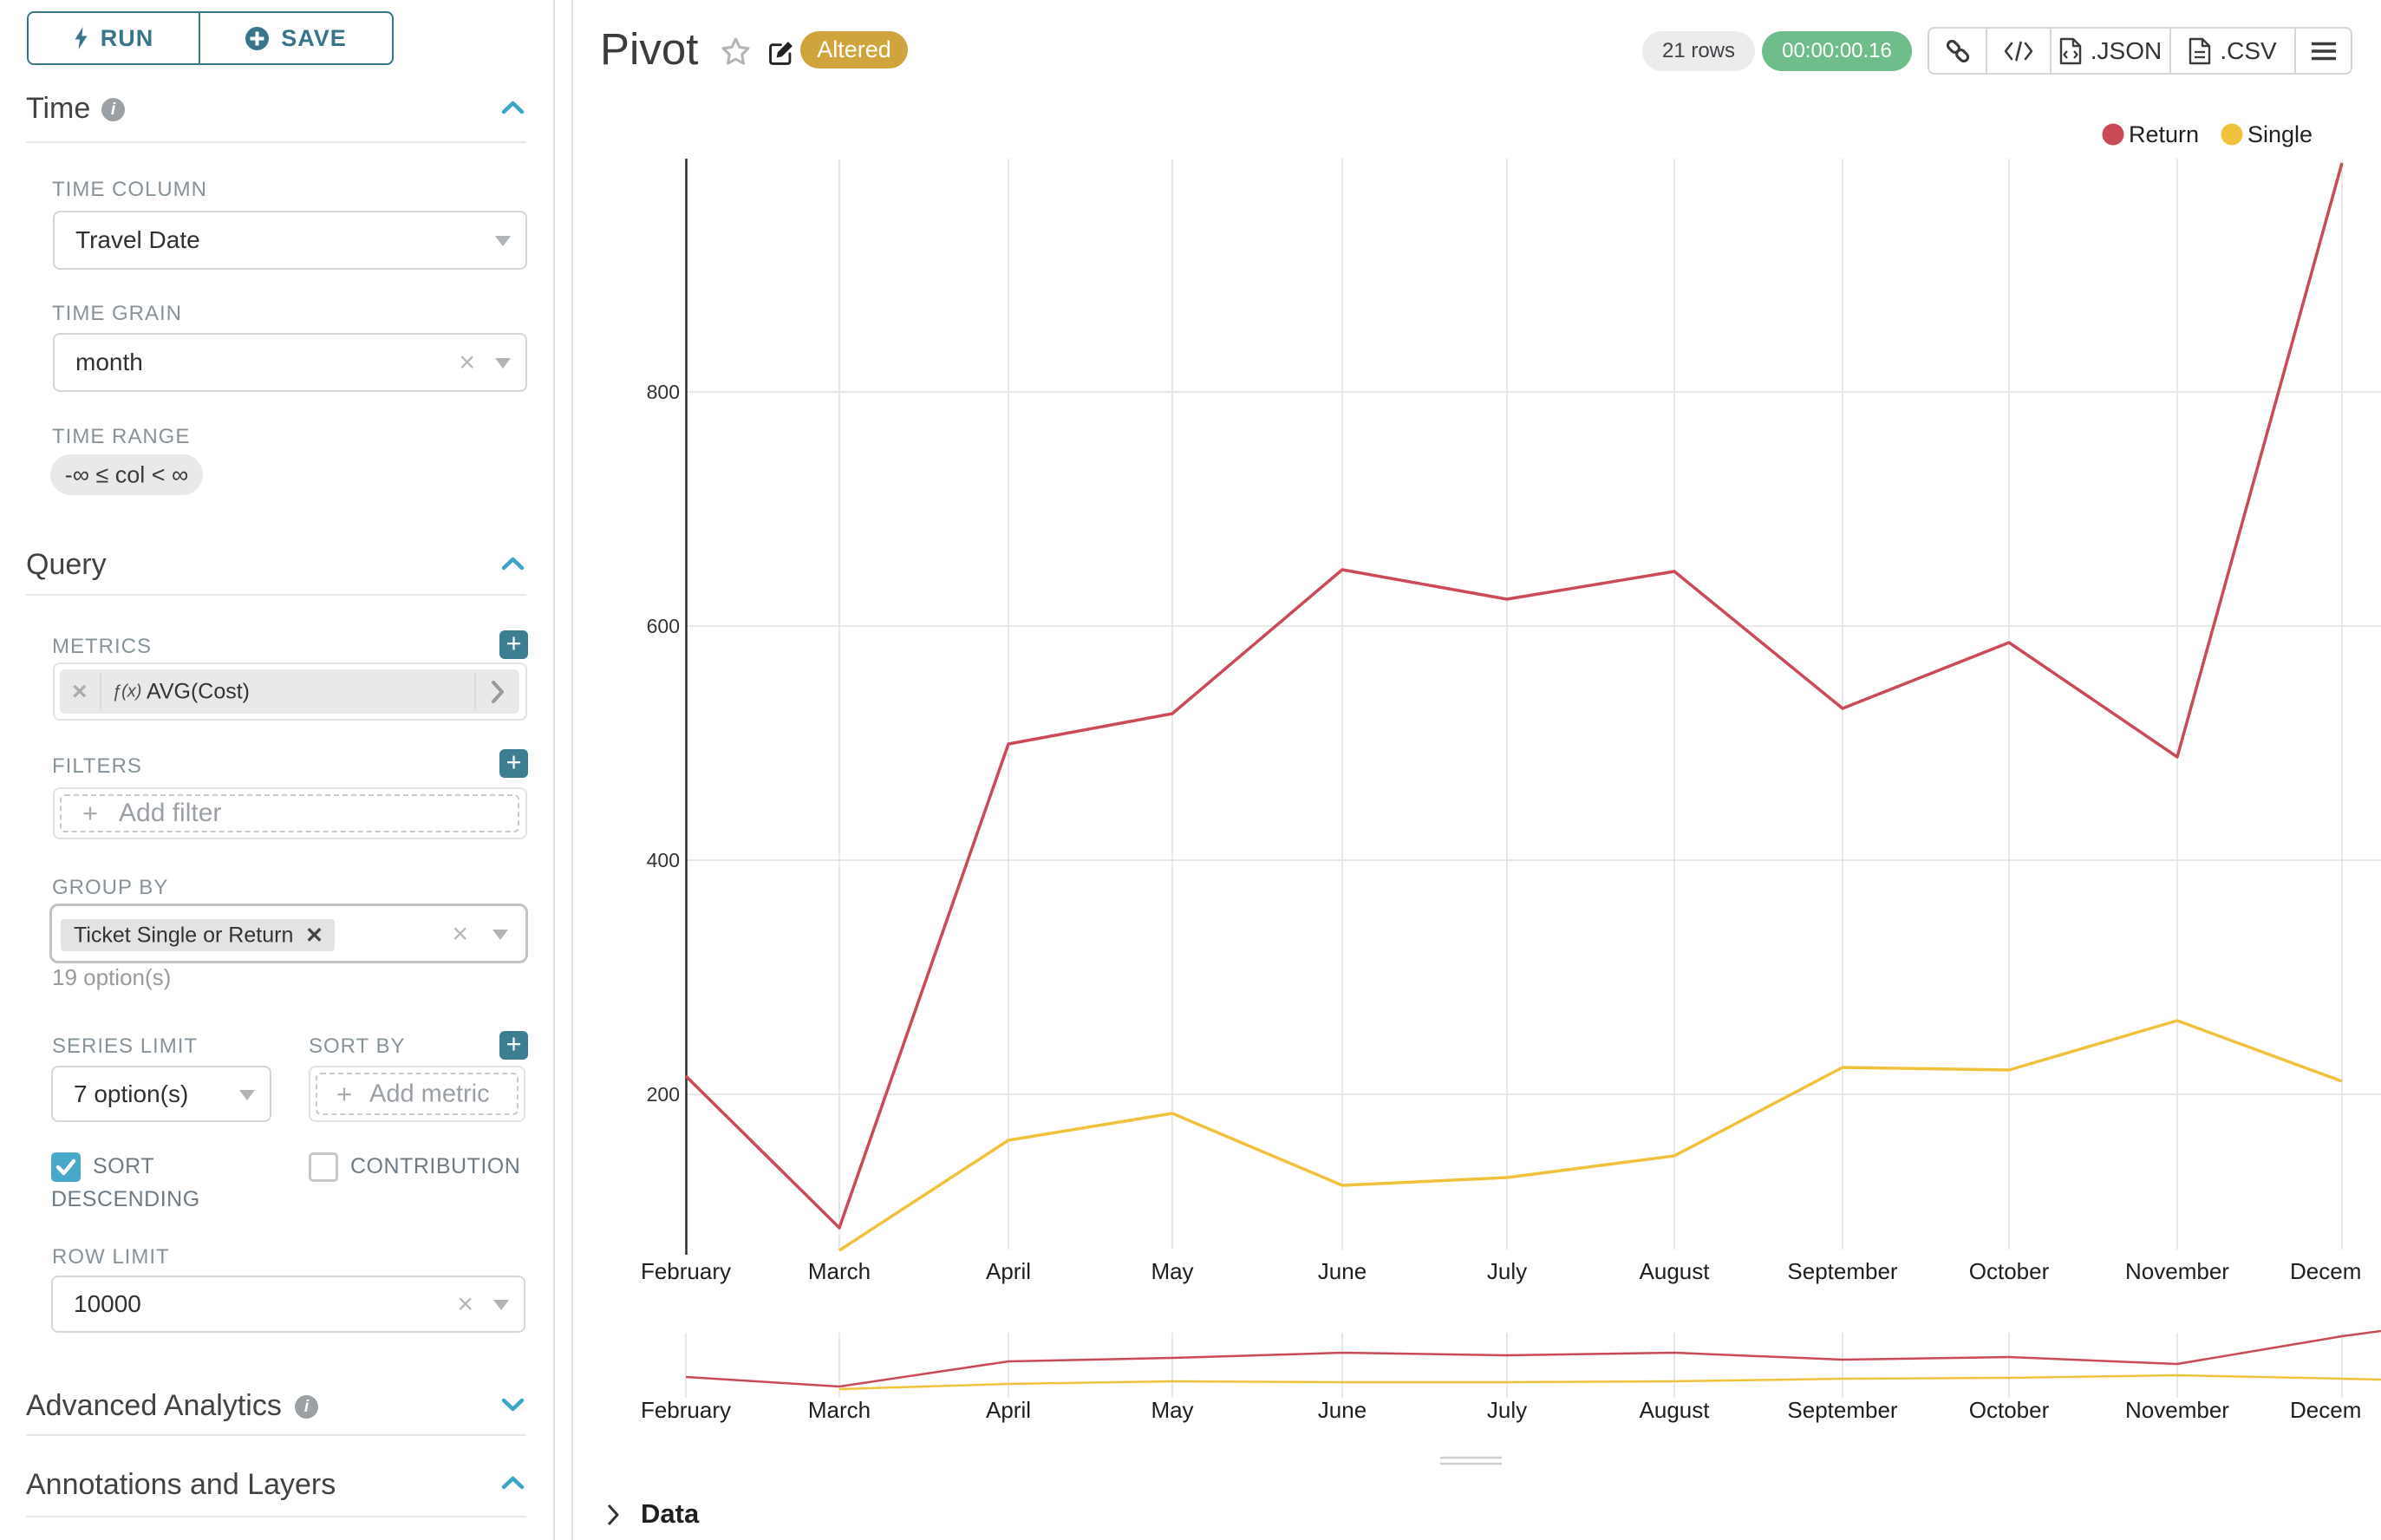 The height and width of the screenshot is (1540, 2381). What do you see at coordinates (664, 1094) in the screenshot?
I see `svg-text: 200` at bounding box center [664, 1094].